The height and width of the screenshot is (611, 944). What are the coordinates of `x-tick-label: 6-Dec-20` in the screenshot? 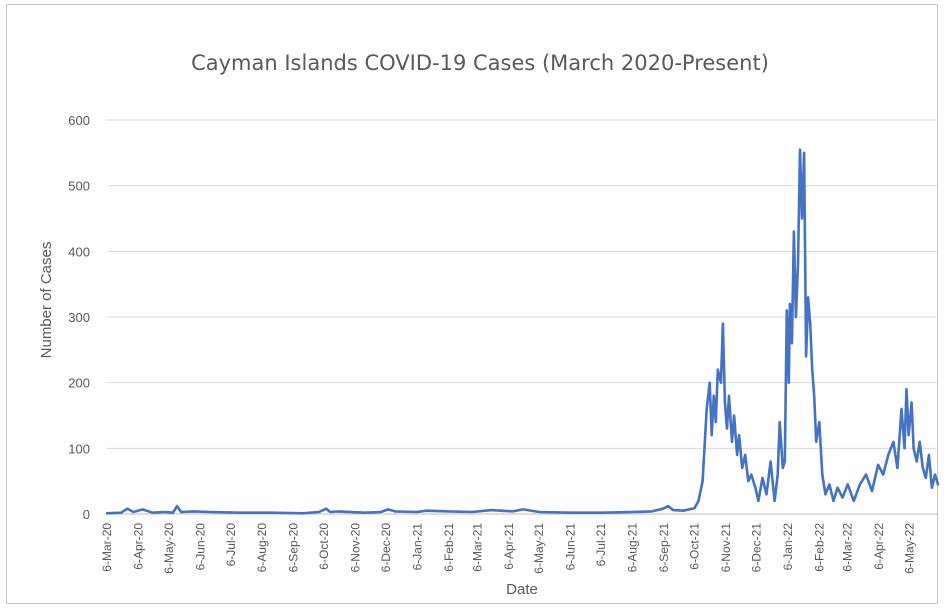 It's located at (386, 548).